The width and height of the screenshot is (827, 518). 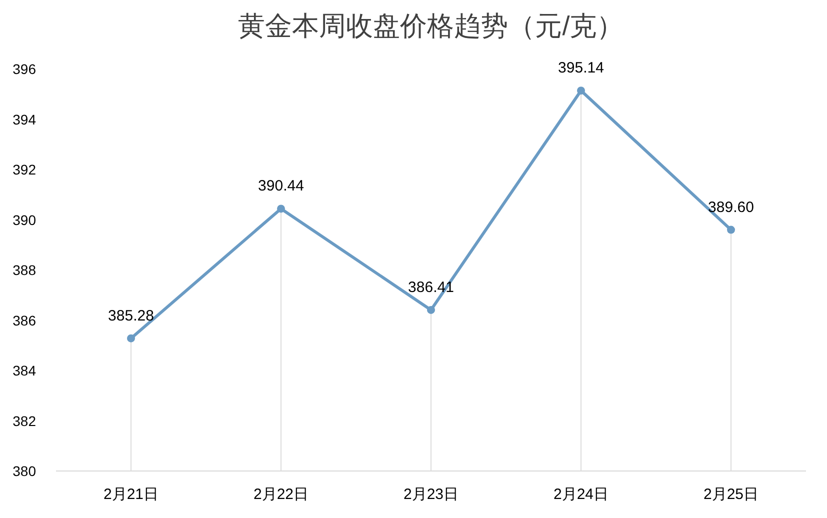 I want to click on data-label: 390.44, so click(x=281, y=186).